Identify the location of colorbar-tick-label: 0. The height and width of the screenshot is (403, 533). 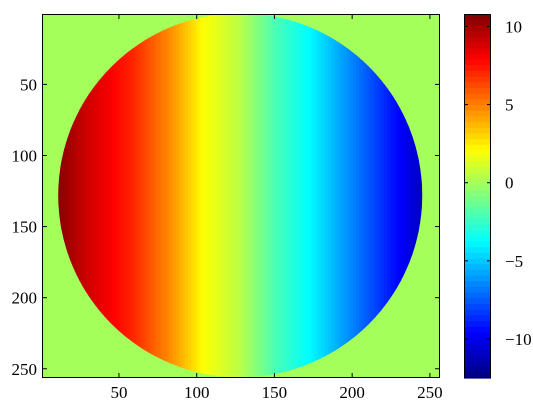
(509, 183).